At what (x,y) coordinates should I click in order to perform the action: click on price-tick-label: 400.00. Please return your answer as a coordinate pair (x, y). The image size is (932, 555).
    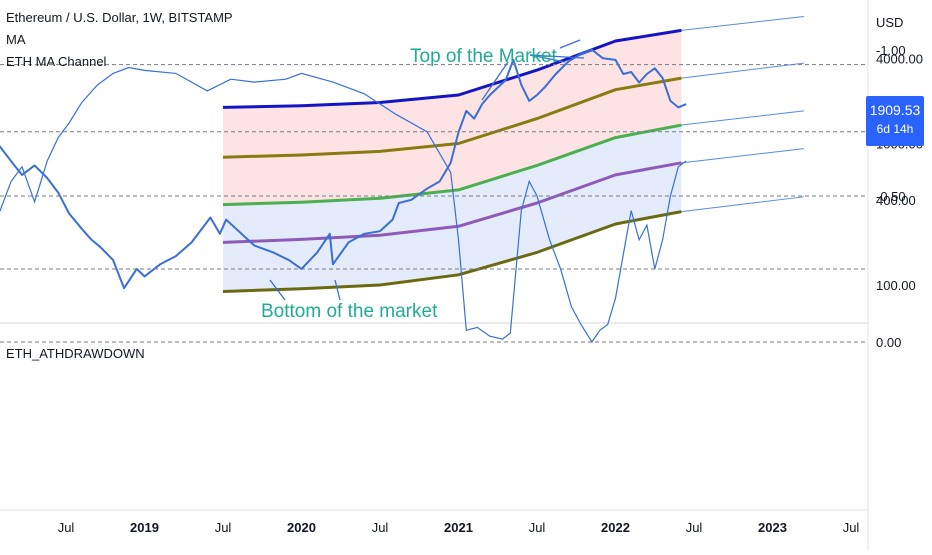
    Looking at the image, I should click on (896, 200).